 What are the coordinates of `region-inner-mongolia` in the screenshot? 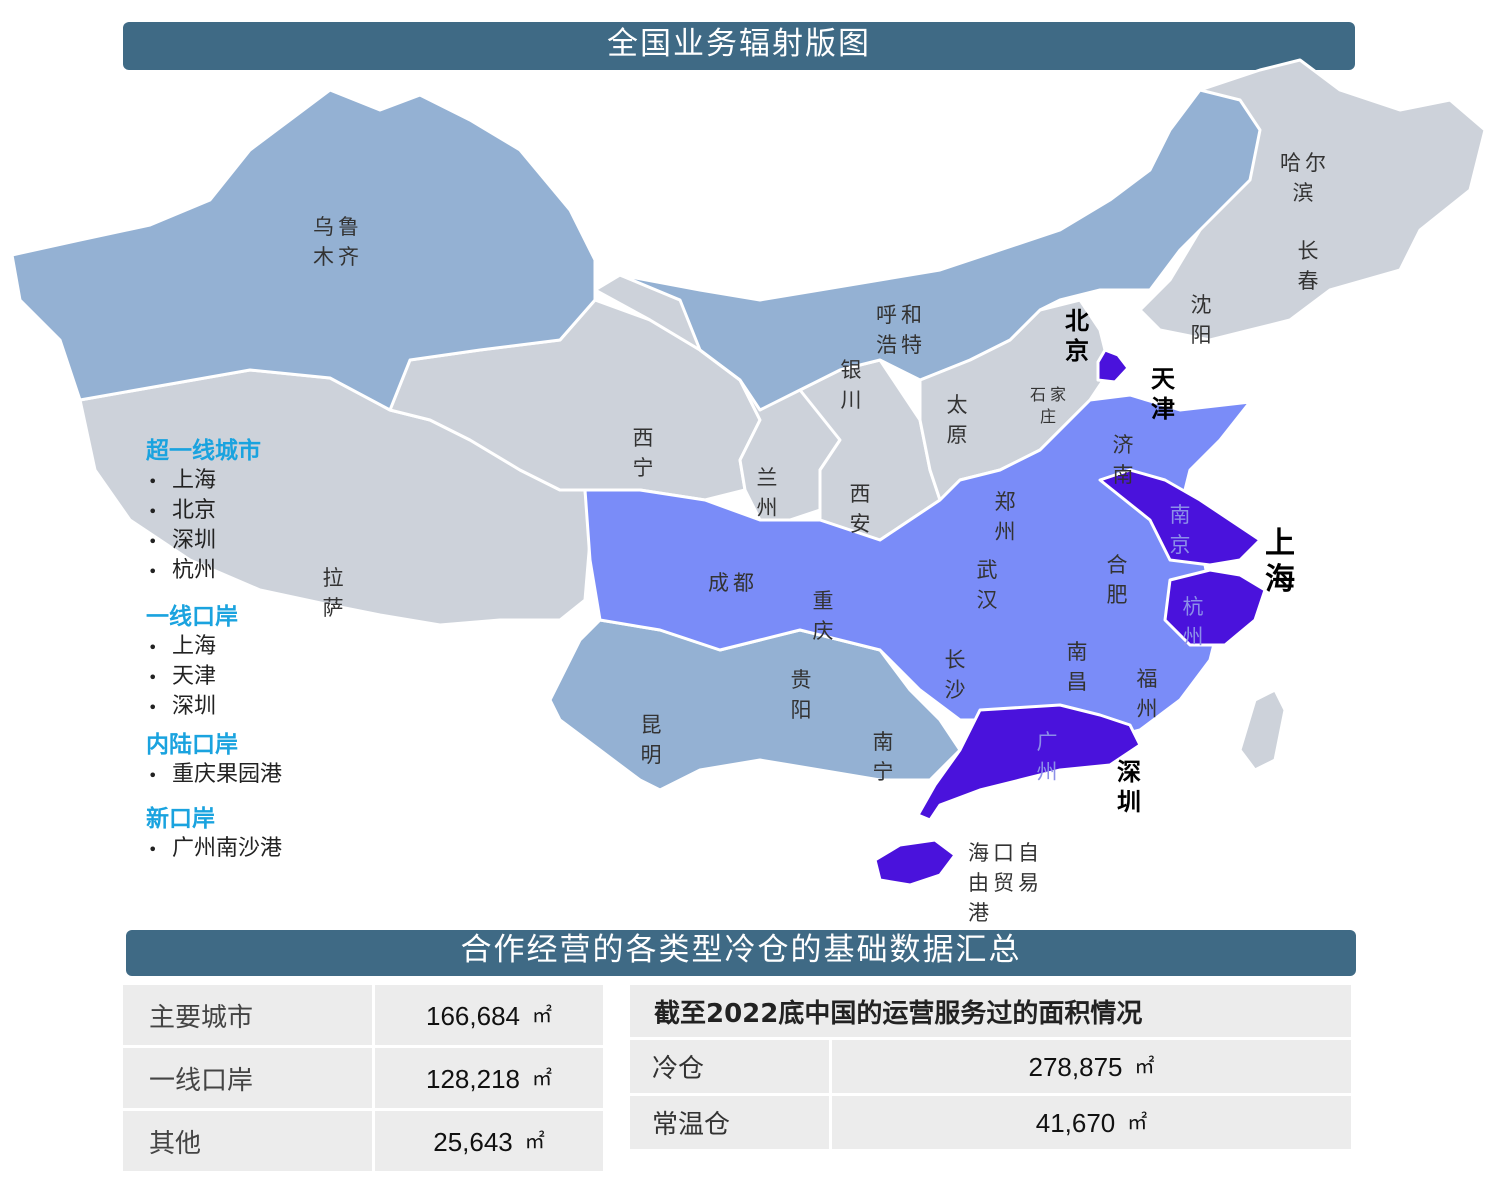 It's located at (940, 250).